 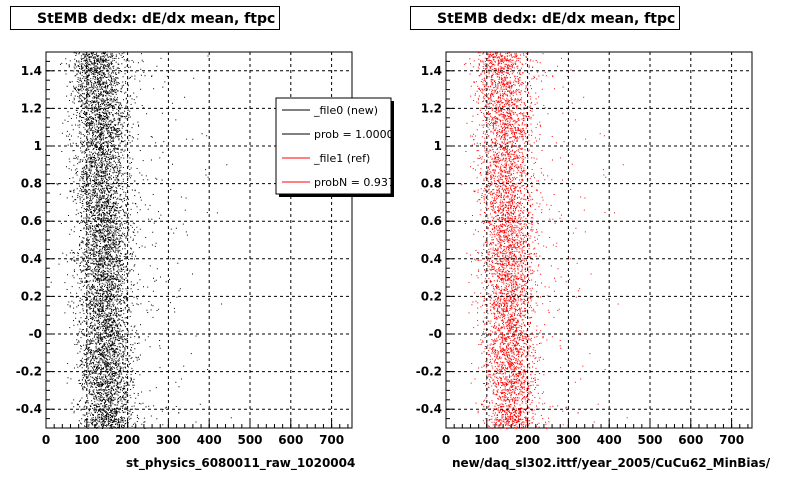 I want to click on left-ytick-label-1: -0.2, so click(x=29, y=372).